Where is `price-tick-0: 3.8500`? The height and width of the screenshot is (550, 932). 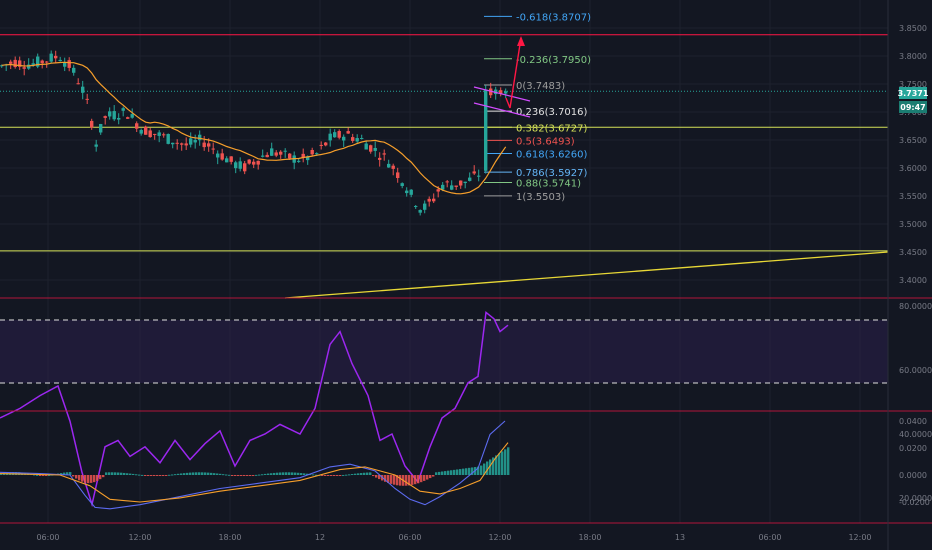
price-tick-0: 3.8500 is located at coordinates (913, 28).